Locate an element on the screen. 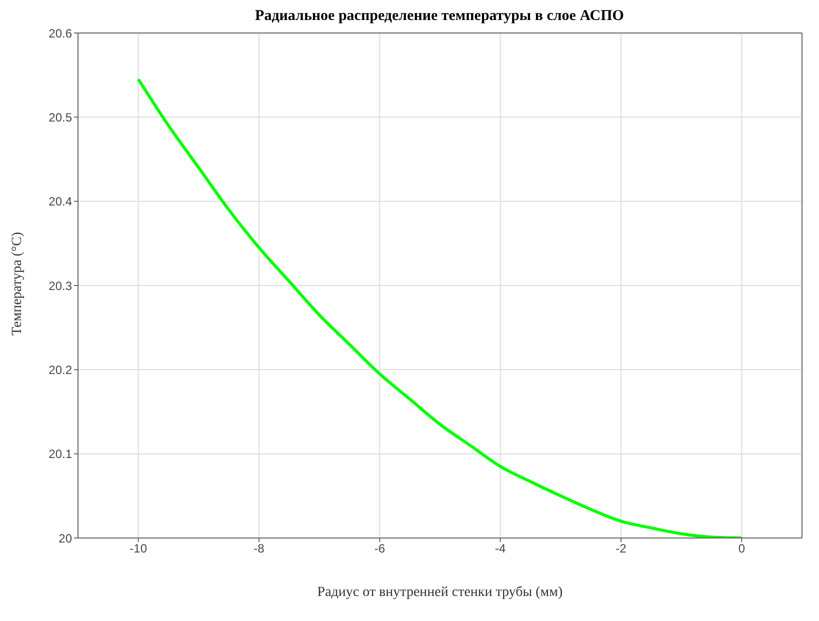  x-tick-label: -6 is located at coordinates (380, 549).